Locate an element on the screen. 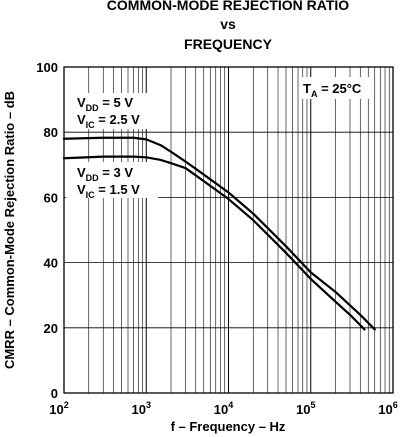 This screenshot has width=402, height=437. x-tick-label: 10⁶ is located at coordinates (387, 408).